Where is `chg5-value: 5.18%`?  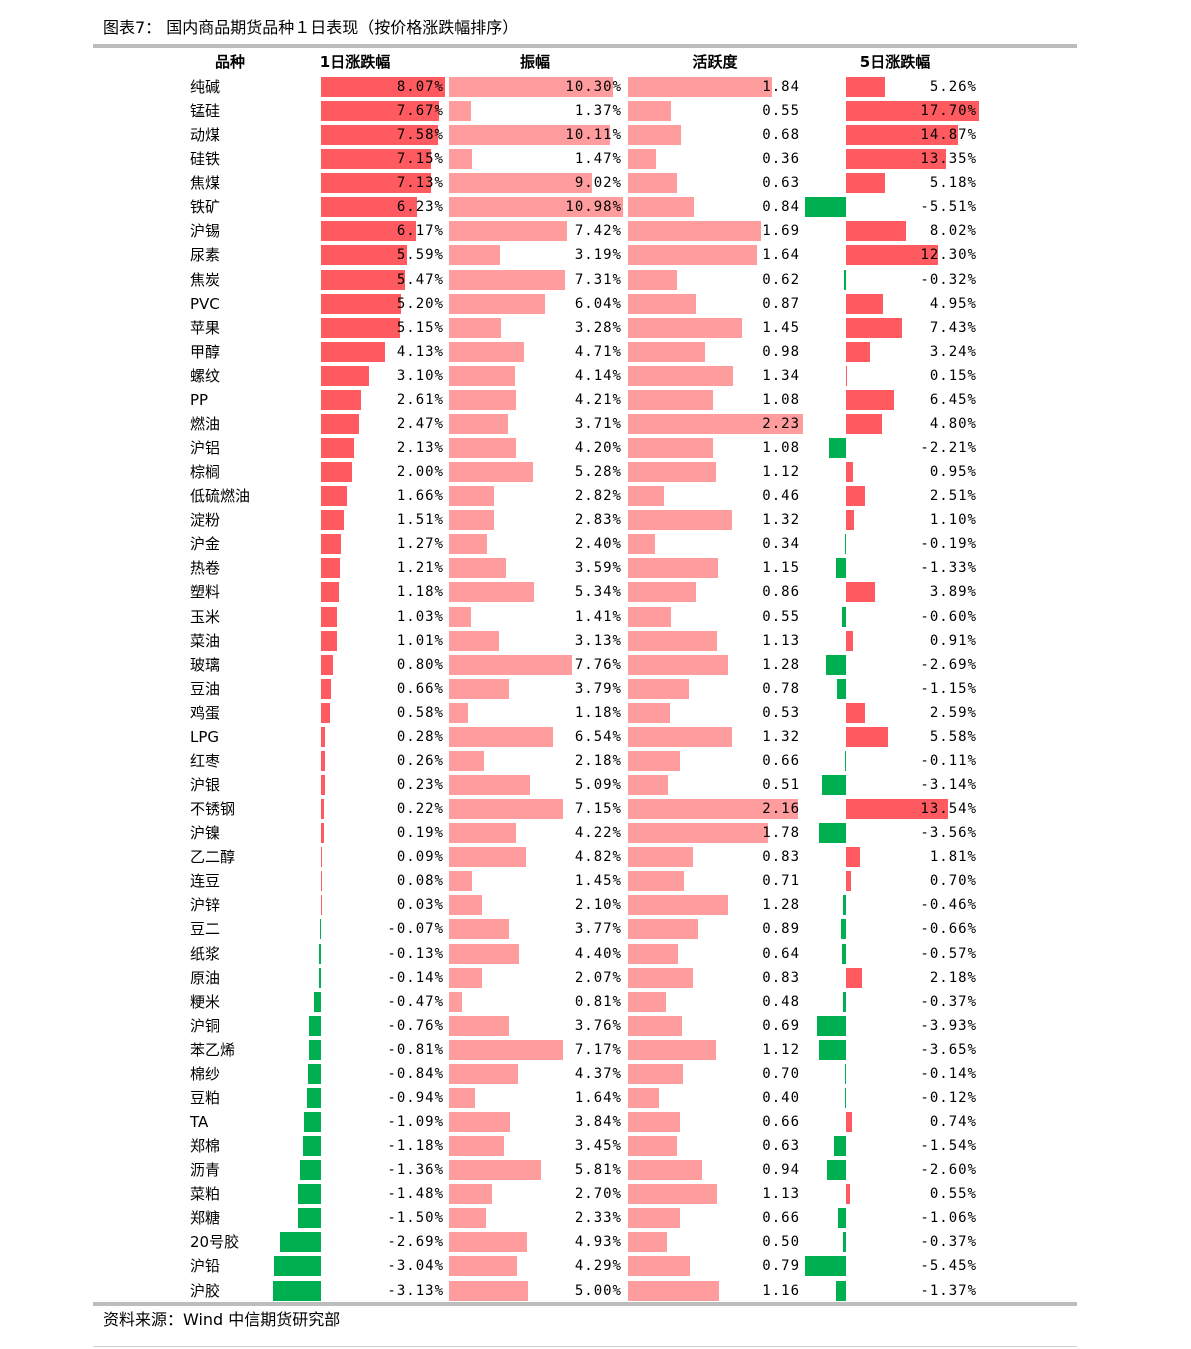
chg5-value: 5.18% is located at coordinates (953, 183).